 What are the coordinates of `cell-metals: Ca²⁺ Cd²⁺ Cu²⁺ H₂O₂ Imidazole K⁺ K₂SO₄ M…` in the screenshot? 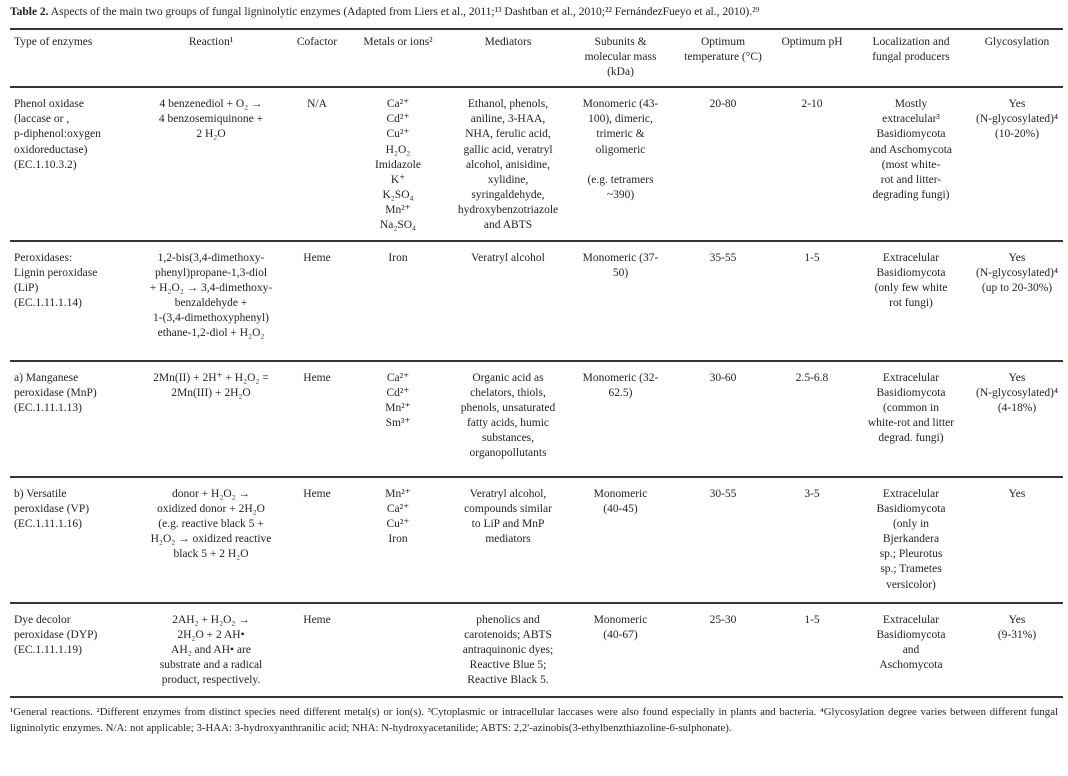 It's located at (398, 165).